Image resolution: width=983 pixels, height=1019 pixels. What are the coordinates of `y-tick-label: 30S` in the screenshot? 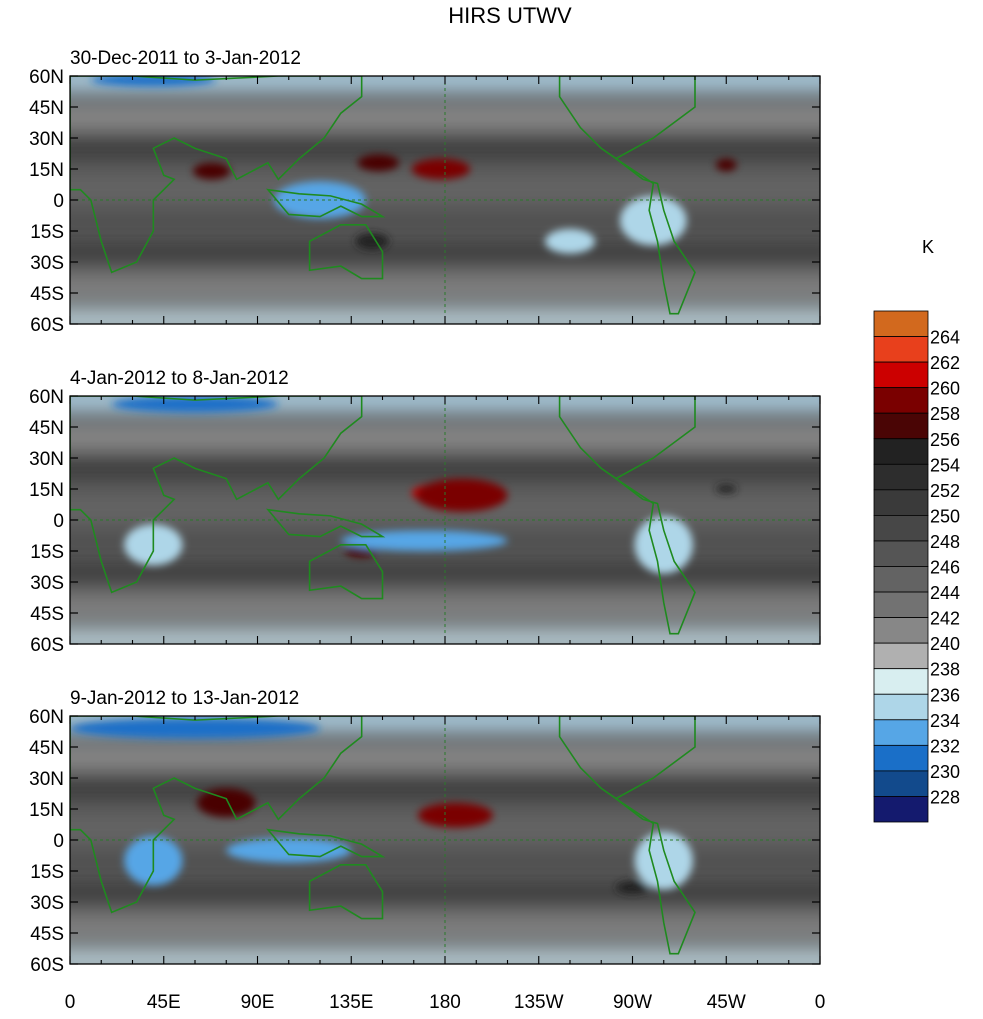 It's located at (47, 903).